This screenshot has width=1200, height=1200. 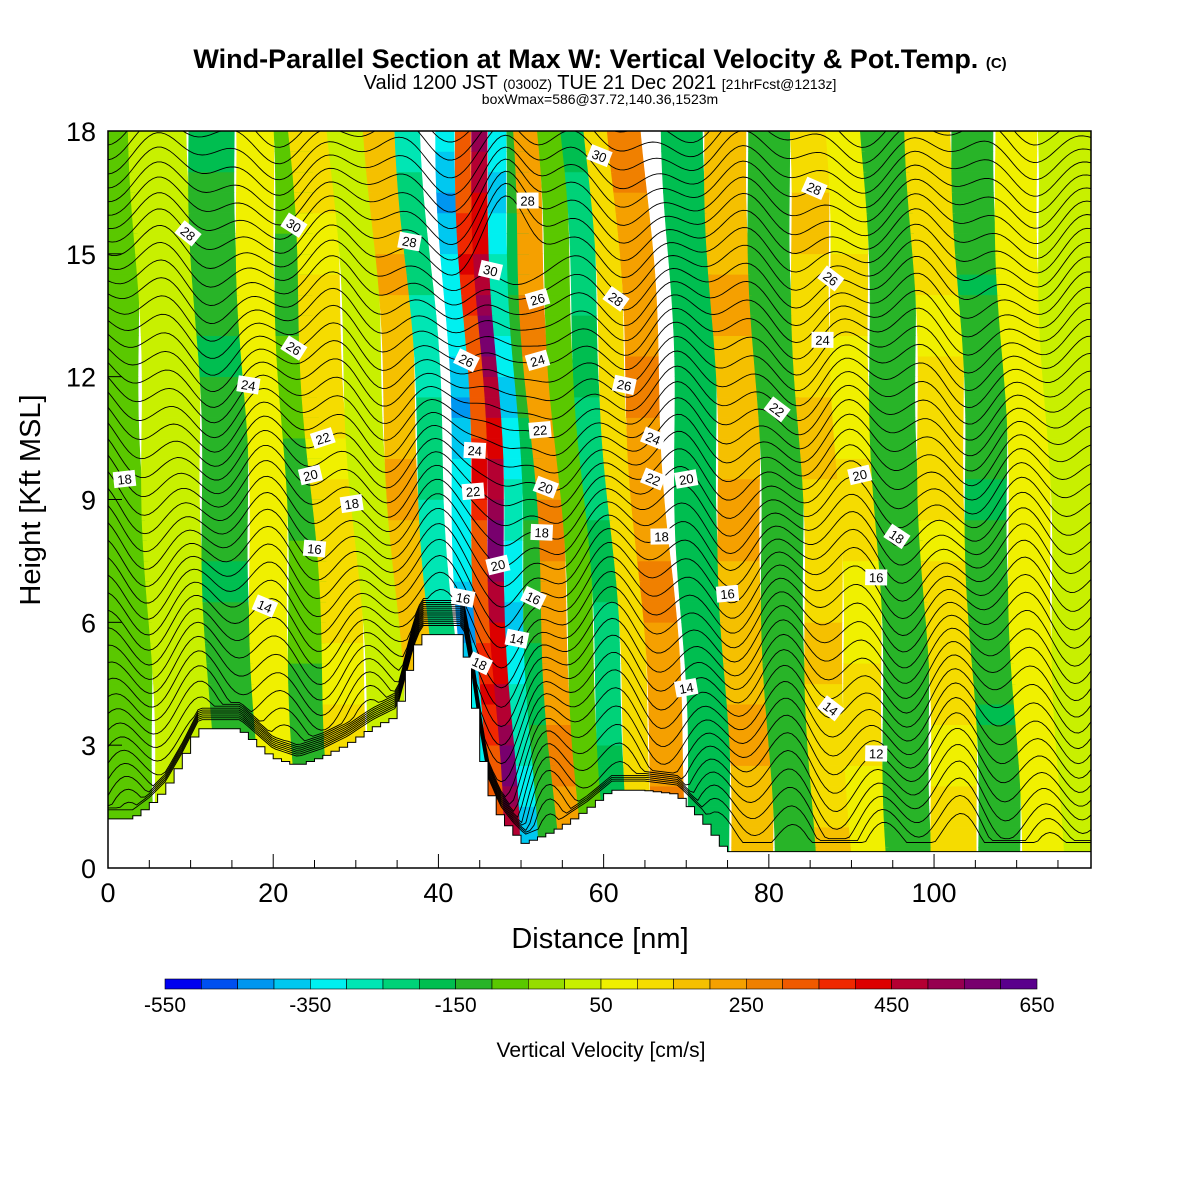 What do you see at coordinates (1036, 1005) in the screenshot?
I see `colorbar-tick-label: 650` at bounding box center [1036, 1005].